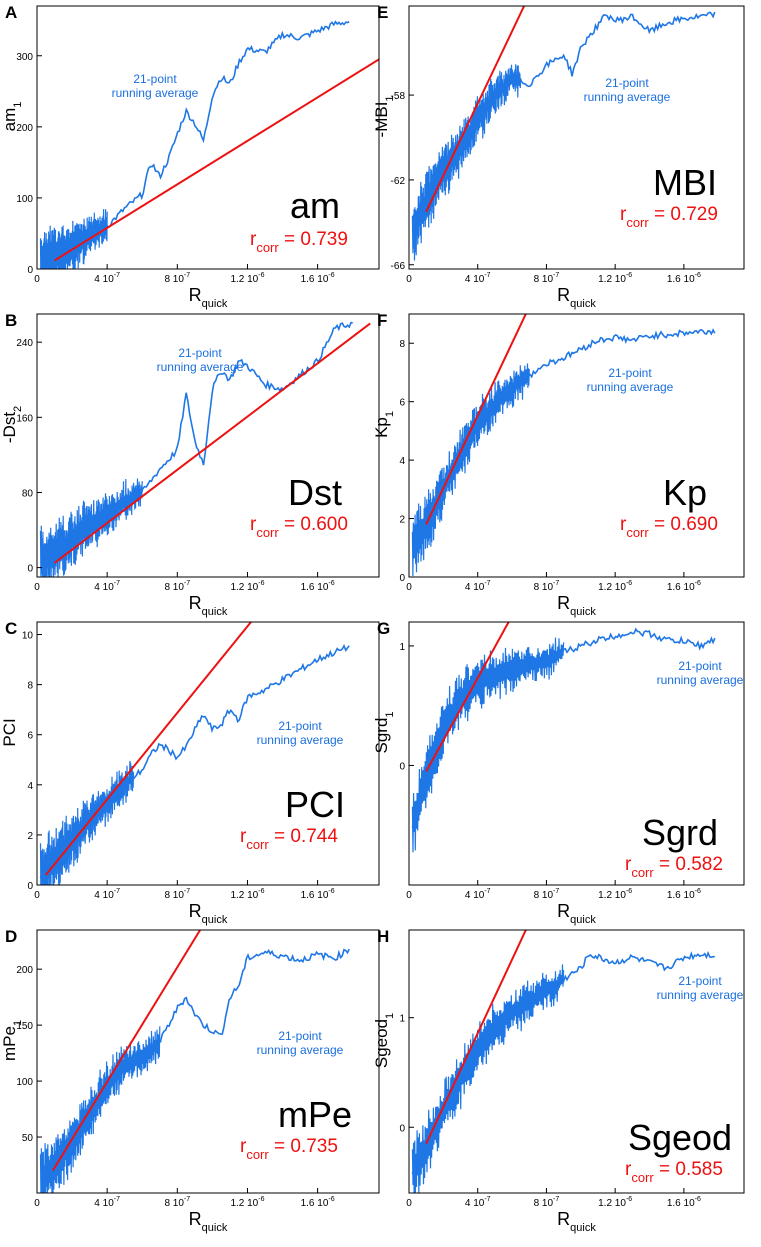 Image resolution: width=761 pixels, height=1247 pixels. I want to click on correlation-value: rcorr = 0.600, so click(299, 527).